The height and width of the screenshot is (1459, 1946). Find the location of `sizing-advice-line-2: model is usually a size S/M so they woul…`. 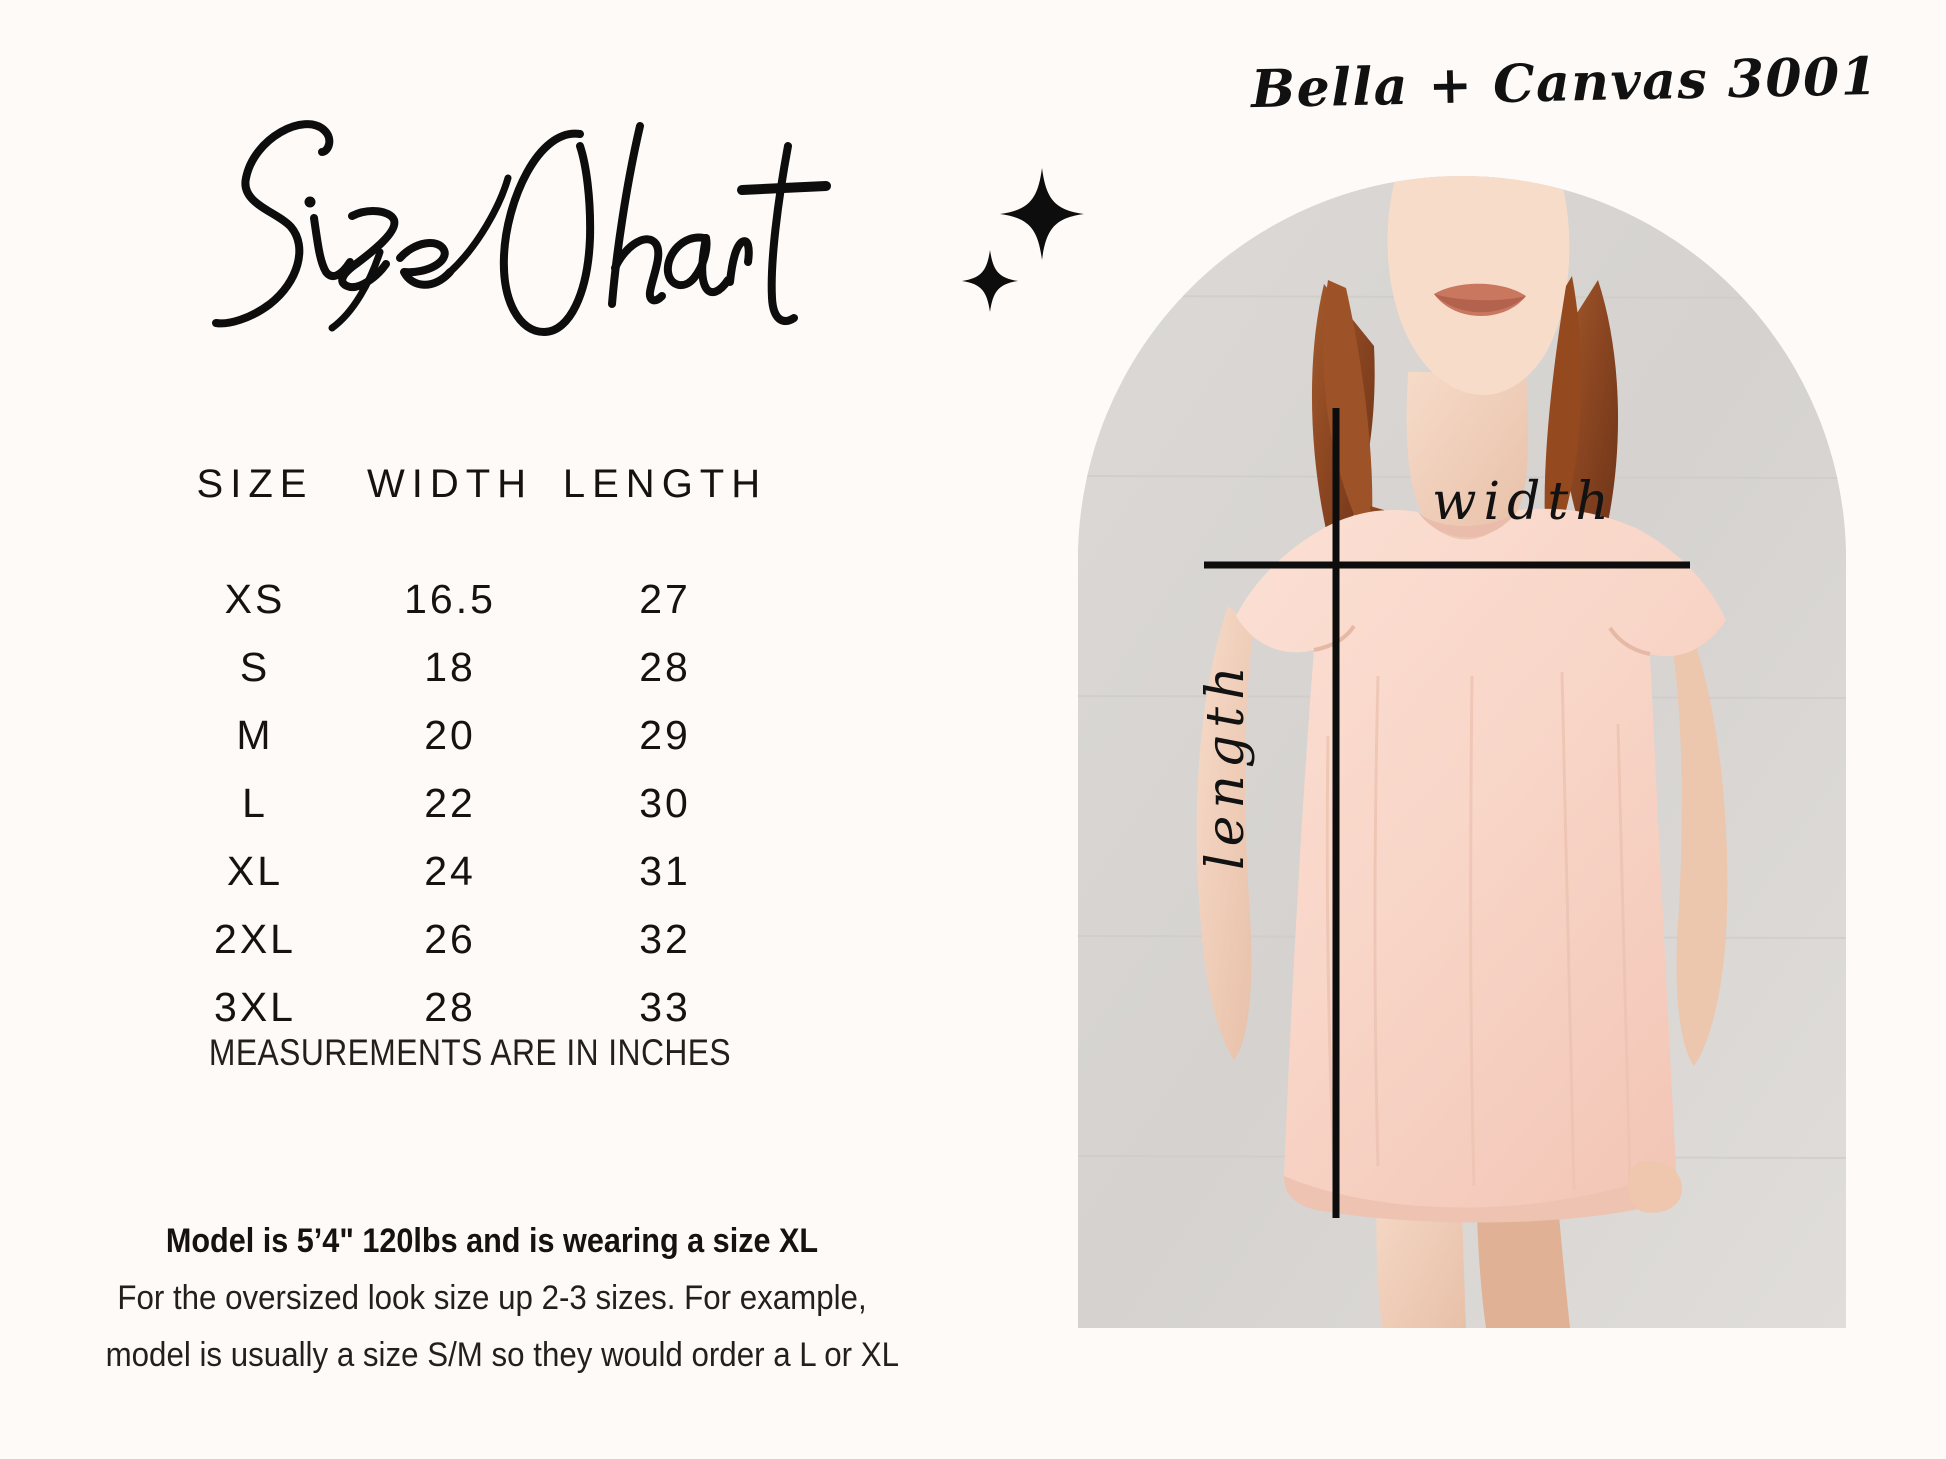

sizing-advice-line-2: model is usually a size S/M so they woul… is located at coordinates (502, 1355).